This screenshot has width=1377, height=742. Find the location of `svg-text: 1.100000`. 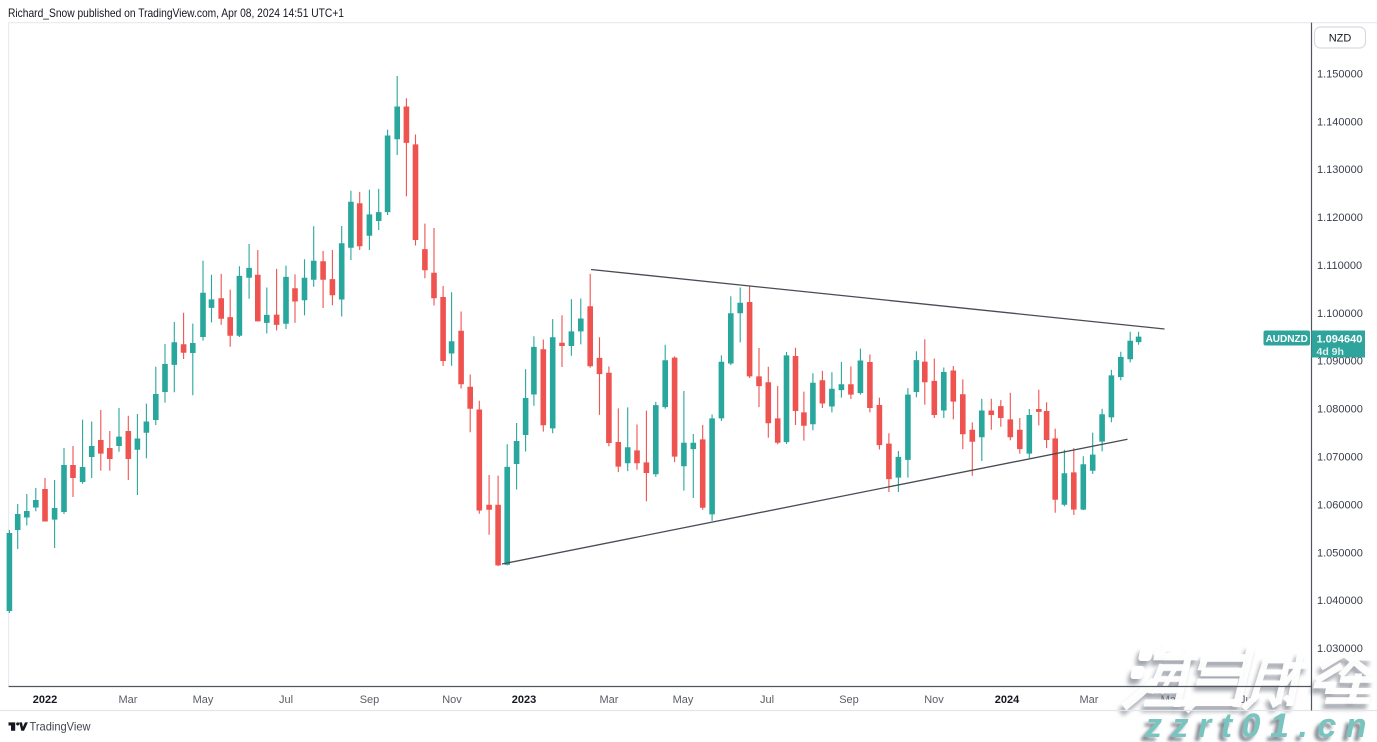

svg-text: 1.100000 is located at coordinates (1340, 314).